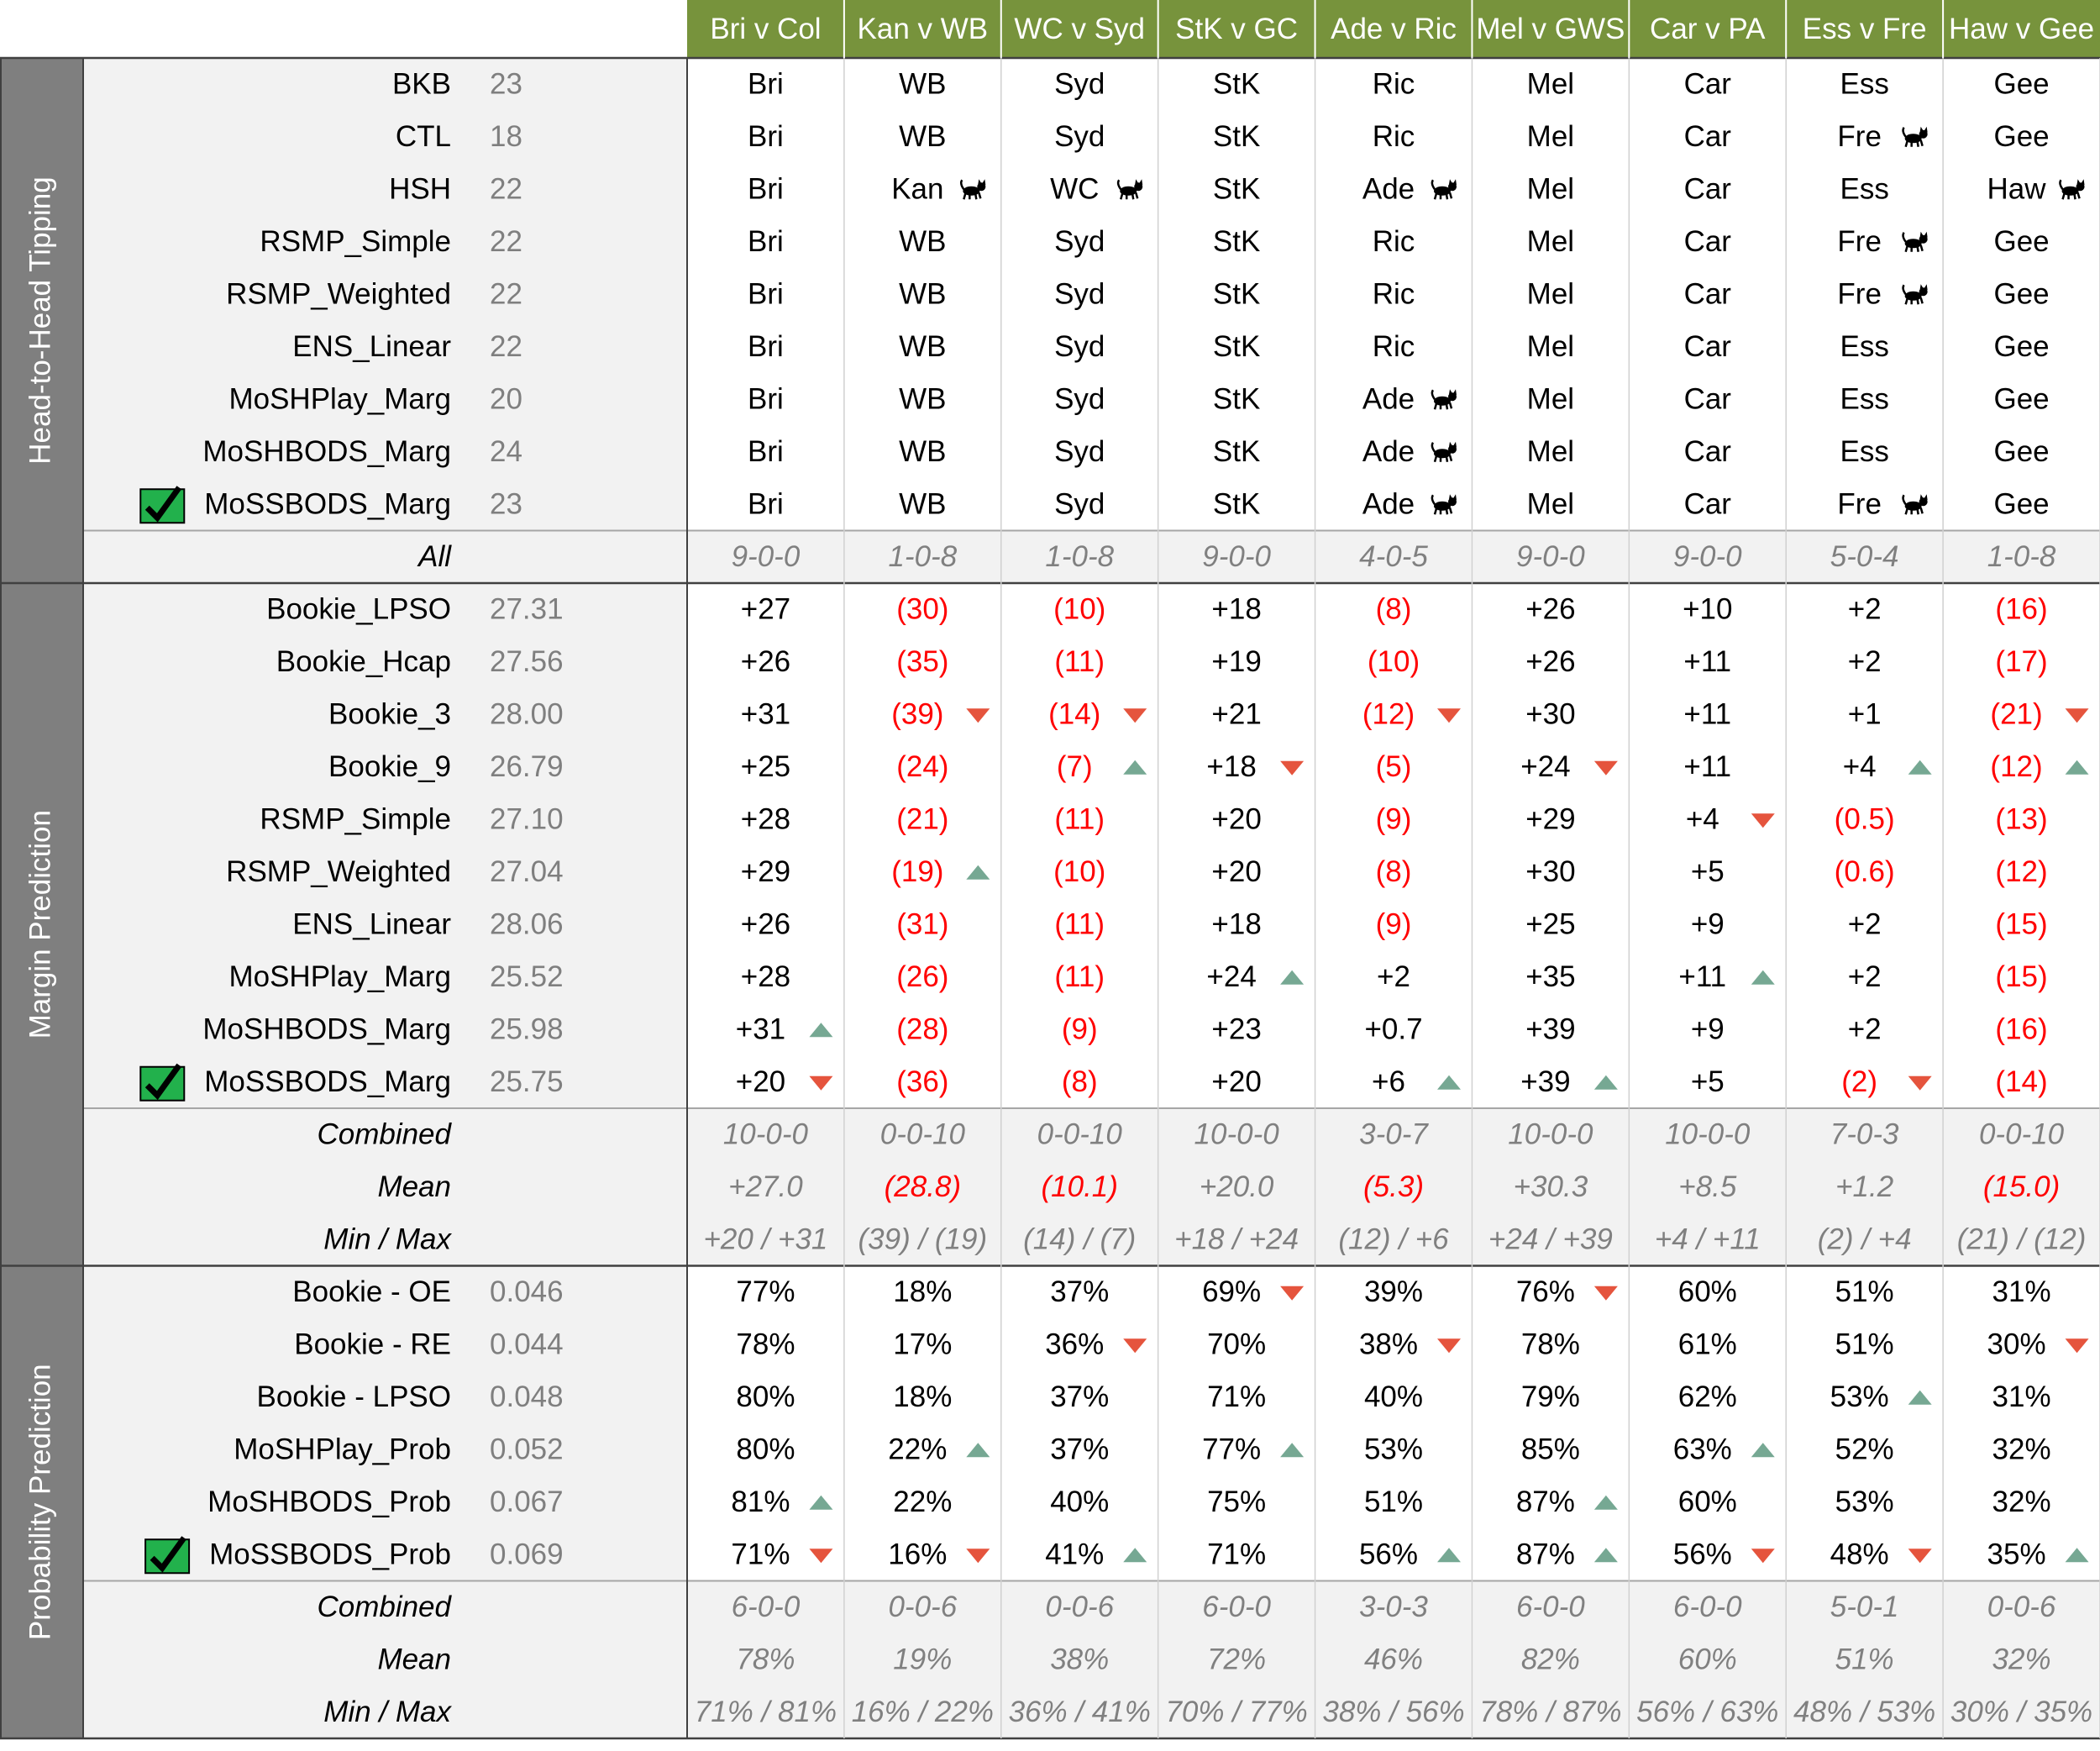 The image size is (2100, 1751). I want to click on summary-value: 30% / 35%, so click(2021, 1712).